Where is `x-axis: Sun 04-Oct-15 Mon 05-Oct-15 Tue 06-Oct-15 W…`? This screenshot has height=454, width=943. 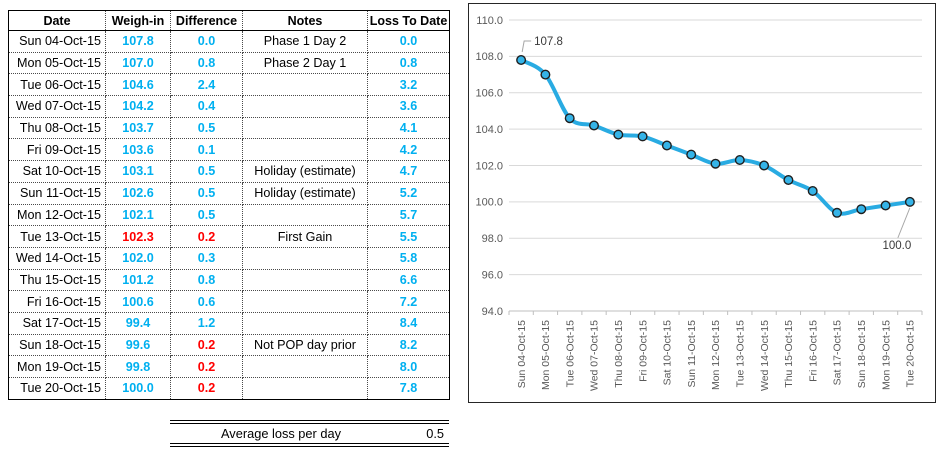 x-axis: Sun 04-Oct-15 Mon 05-Oct-15 Tue 06-Oct-15 W… is located at coordinates (715, 350).